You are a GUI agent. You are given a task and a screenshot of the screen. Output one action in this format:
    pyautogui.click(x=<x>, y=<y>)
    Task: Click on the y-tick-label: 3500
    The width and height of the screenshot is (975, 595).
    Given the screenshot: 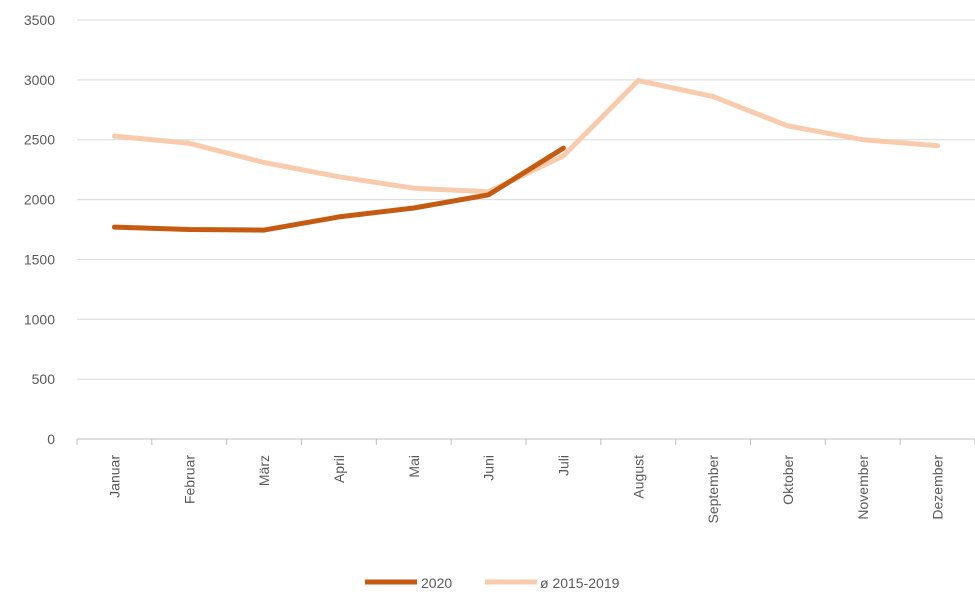 What is the action you would take?
    pyautogui.click(x=39, y=20)
    